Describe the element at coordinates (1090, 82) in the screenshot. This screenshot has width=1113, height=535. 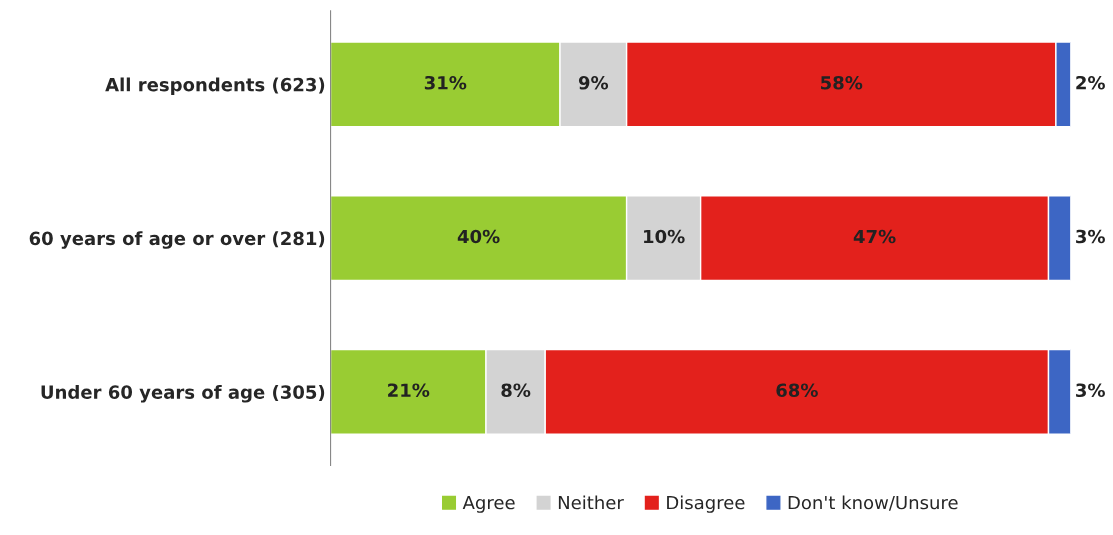
I see `data-label: 2%` at that location.